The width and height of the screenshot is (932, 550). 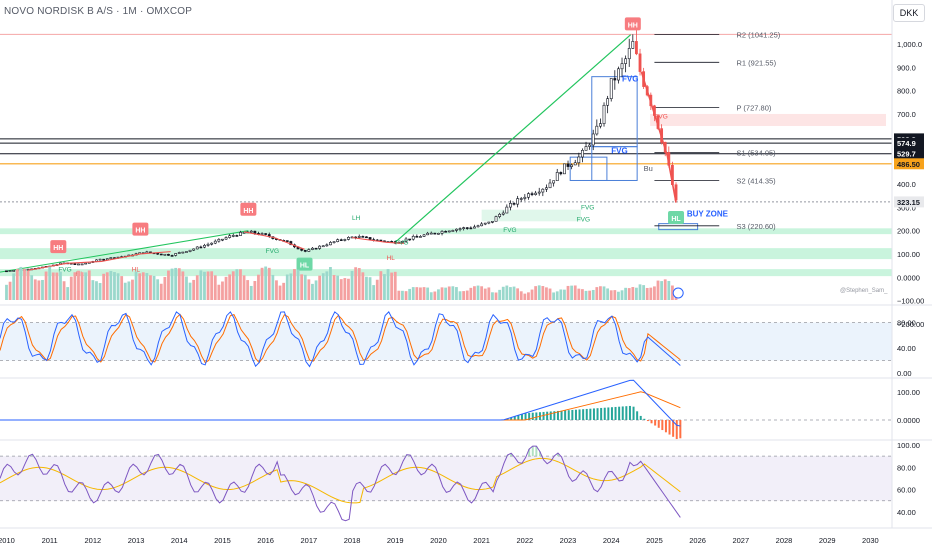 I want to click on price-axis-label: −200.00, so click(x=910, y=324).